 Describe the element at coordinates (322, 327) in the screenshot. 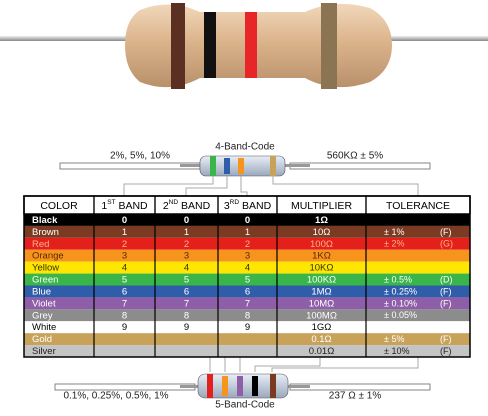

I see `multiplier: 1GΩ` at that location.